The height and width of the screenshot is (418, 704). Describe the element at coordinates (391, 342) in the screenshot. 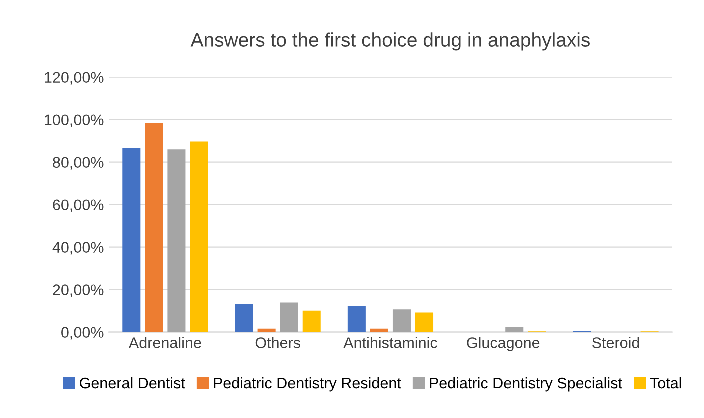

I see `x-tick-label: Antihistaminic` at that location.